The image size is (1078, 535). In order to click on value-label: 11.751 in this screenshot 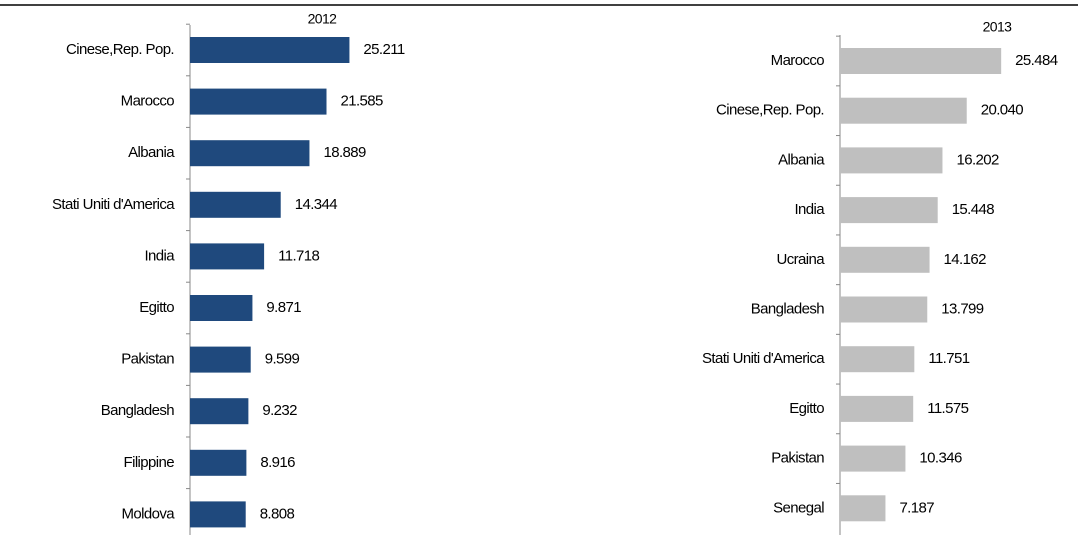, I will do `click(948, 358)`.